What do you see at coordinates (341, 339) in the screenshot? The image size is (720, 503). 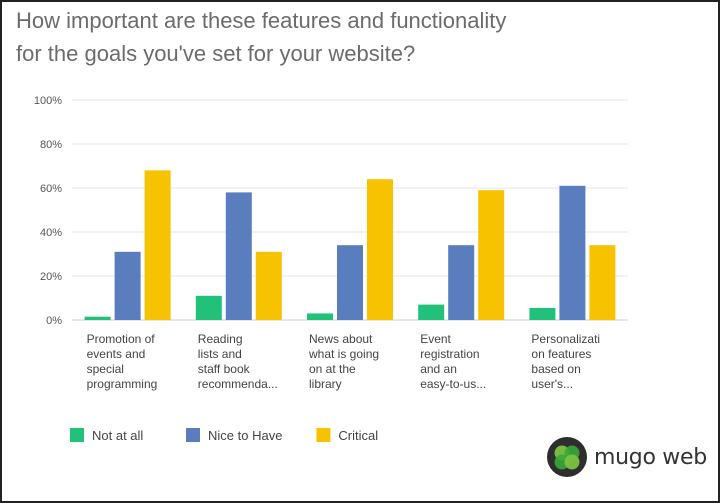 I see `x-category-label: News about` at bounding box center [341, 339].